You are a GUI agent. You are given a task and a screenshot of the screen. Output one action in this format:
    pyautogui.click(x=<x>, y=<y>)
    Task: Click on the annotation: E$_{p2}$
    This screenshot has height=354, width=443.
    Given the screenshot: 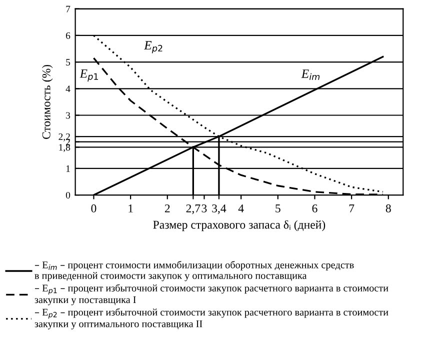 What is the action you would take?
    pyautogui.click(x=153, y=47)
    